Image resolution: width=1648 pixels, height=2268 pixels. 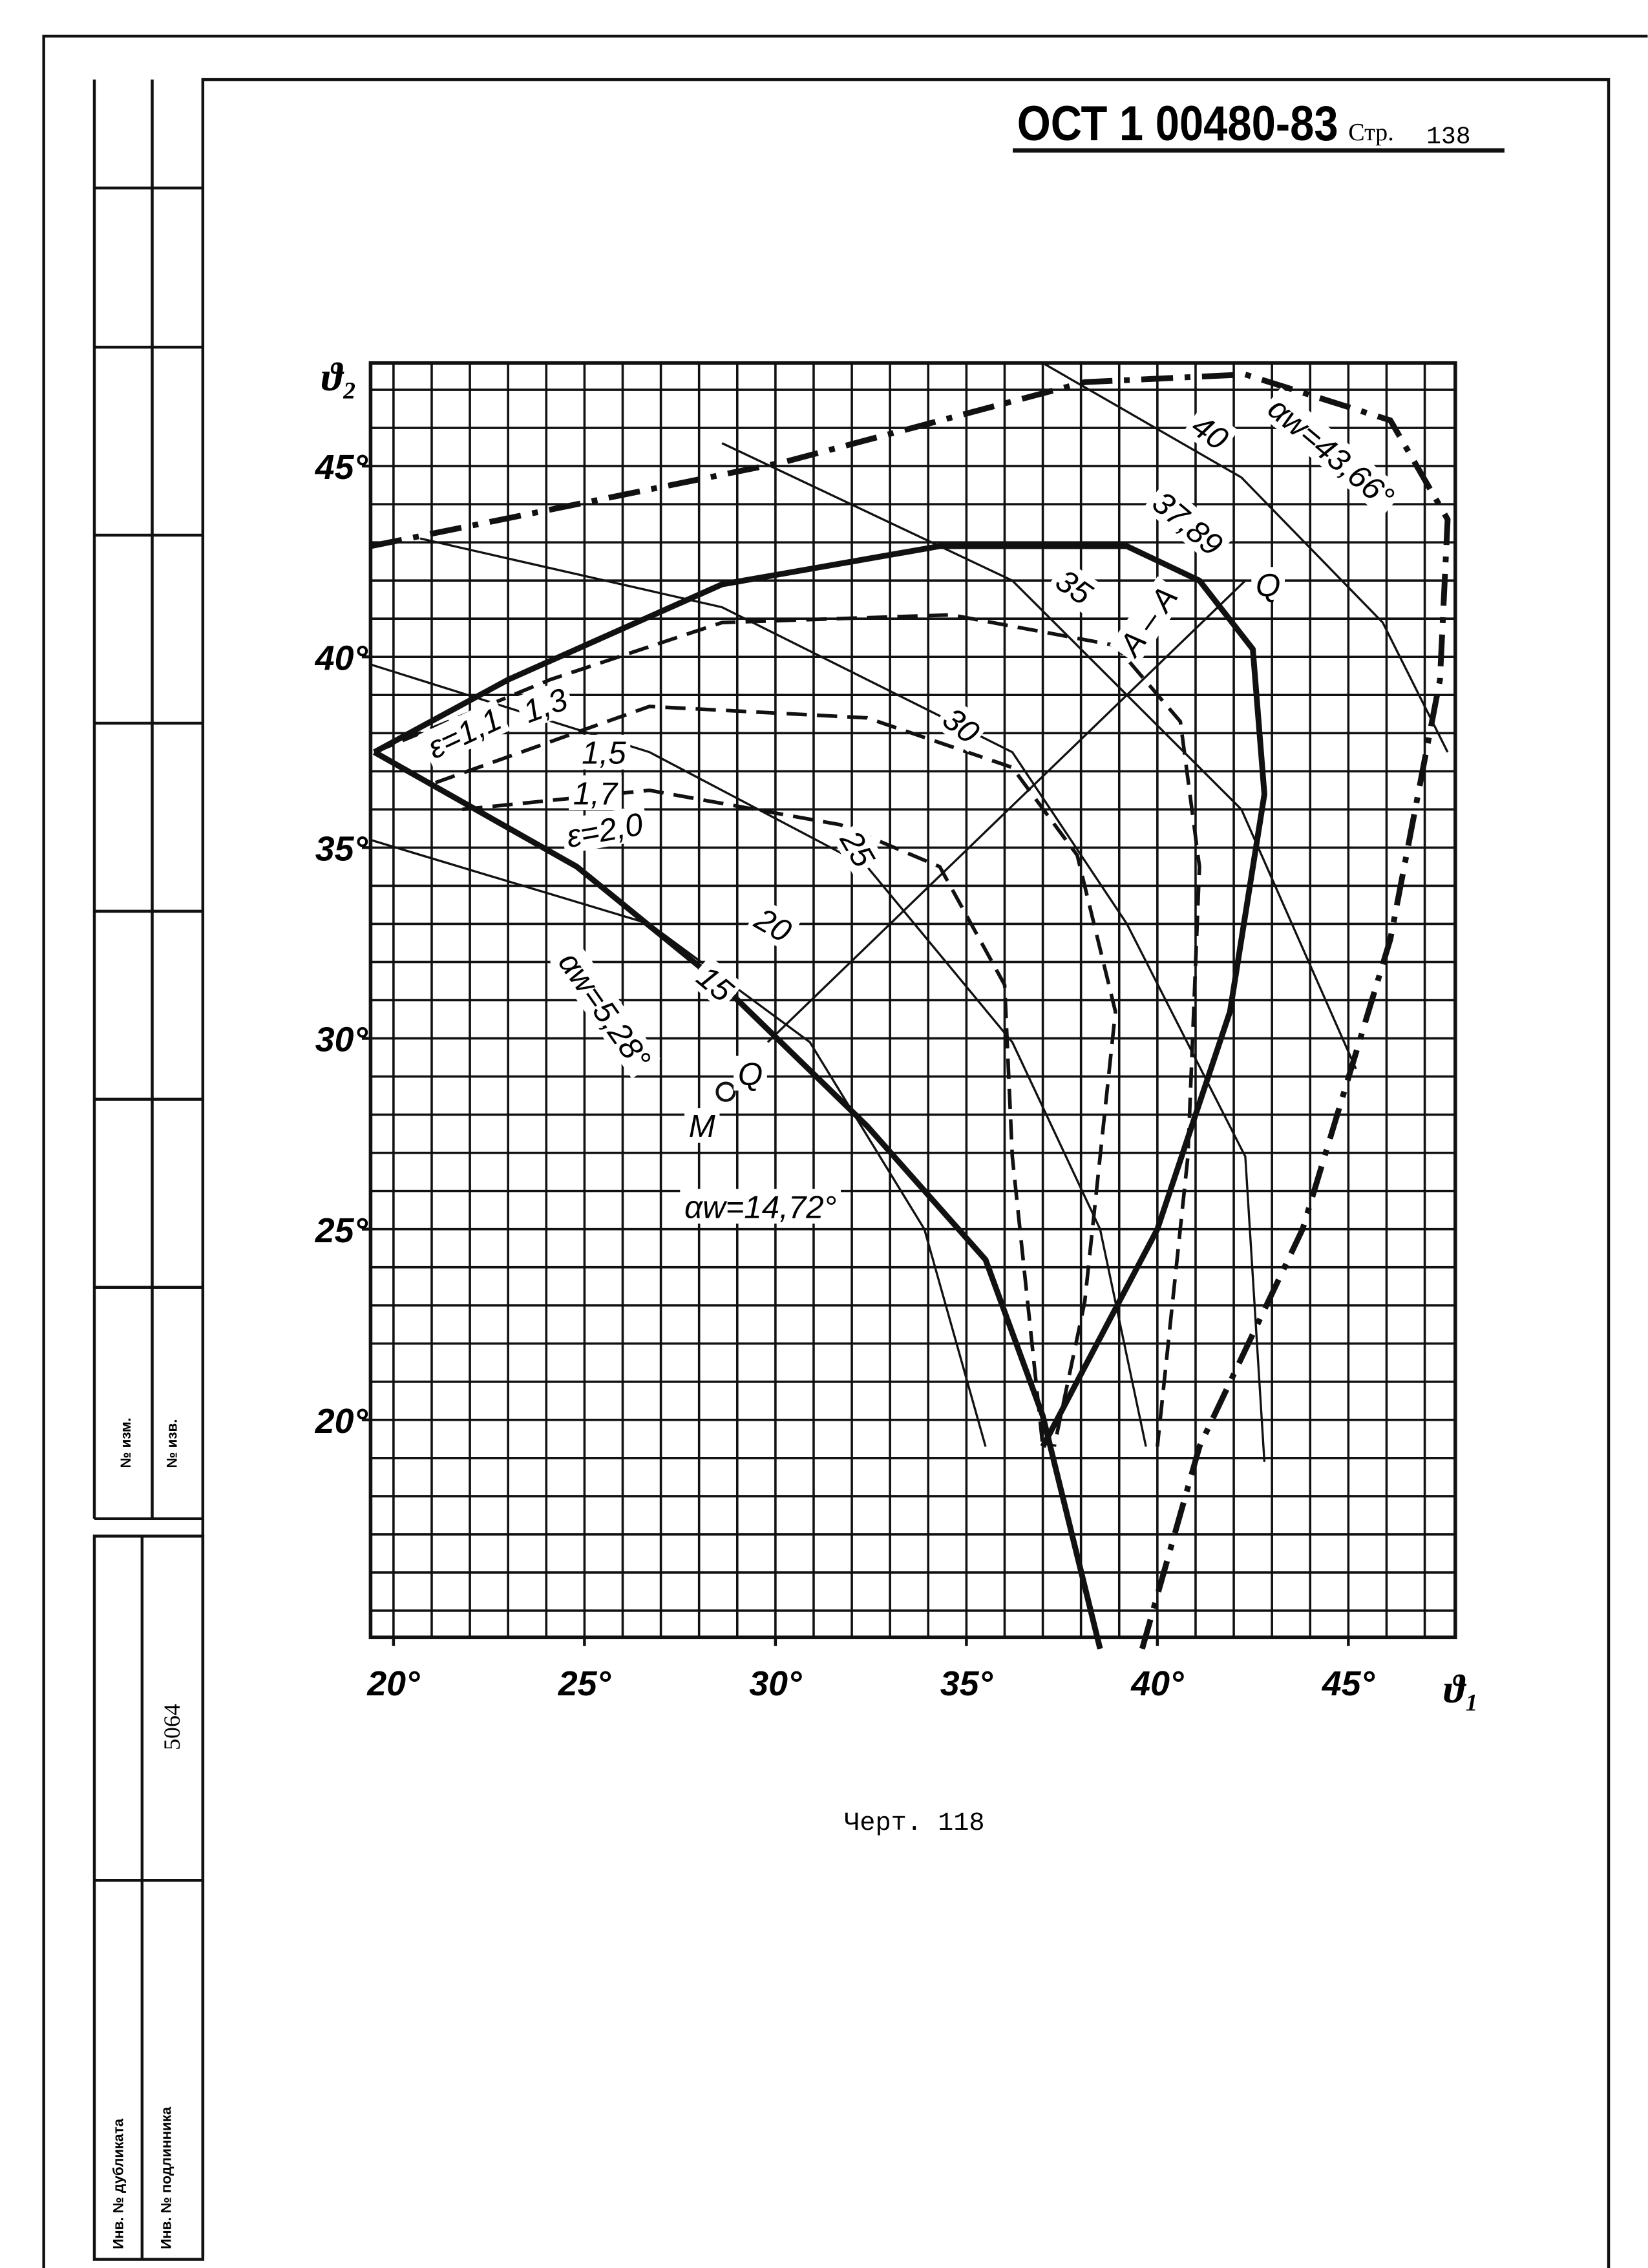 What do you see at coordinates (166, 2177) in the screenshot?
I see `stamp-inv-original: Инв. № подлинника` at bounding box center [166, 2177].